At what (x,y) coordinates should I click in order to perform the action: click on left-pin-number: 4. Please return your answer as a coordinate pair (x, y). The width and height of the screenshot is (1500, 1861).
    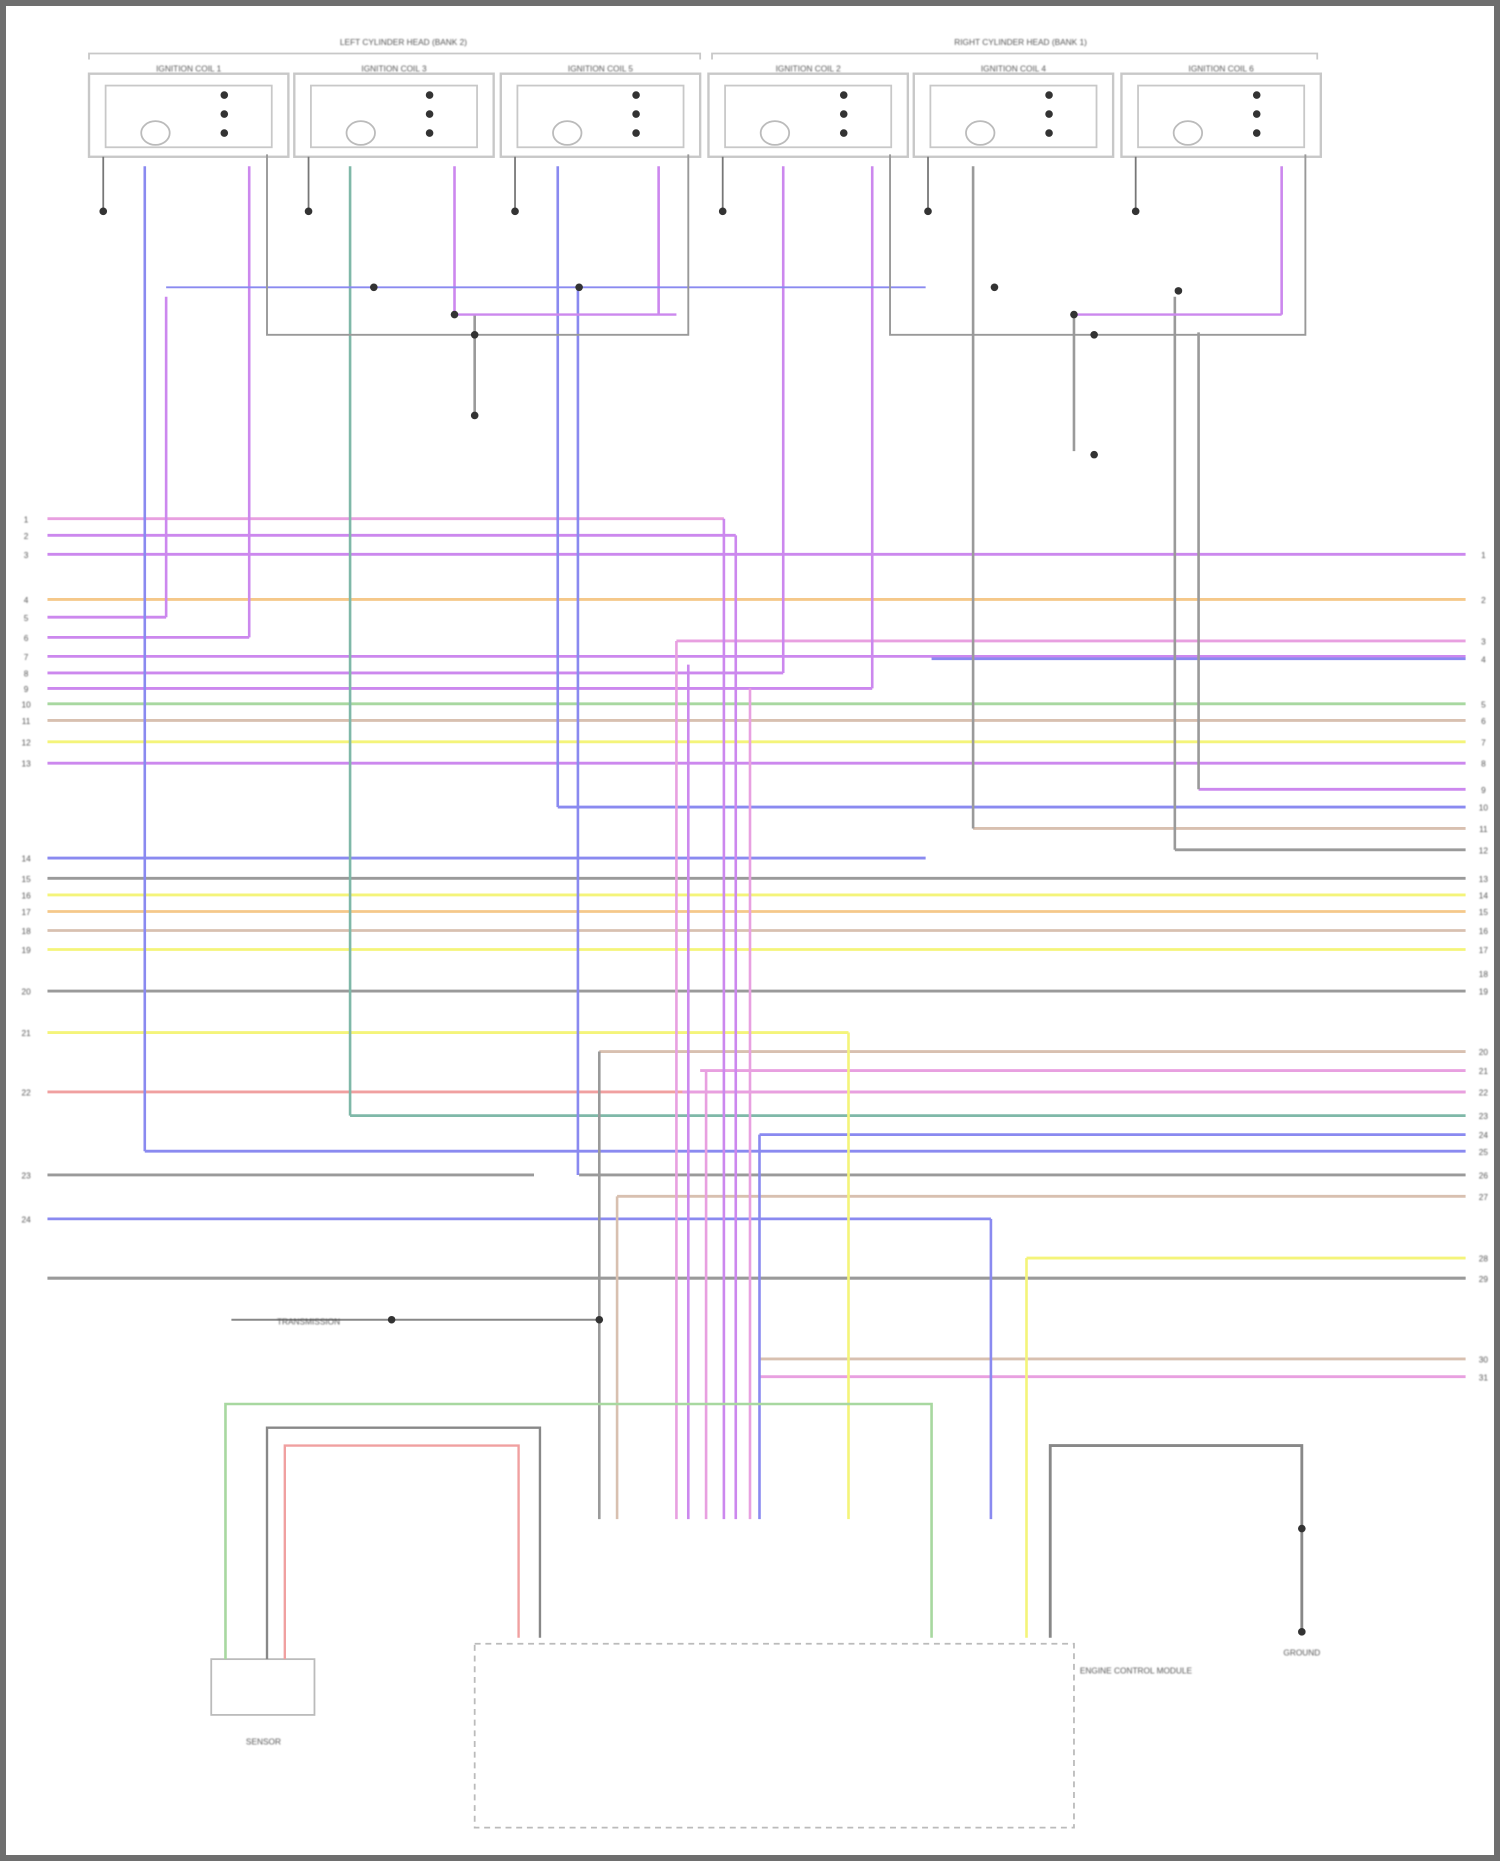
    Looking at the image, I should click on (26, 600).